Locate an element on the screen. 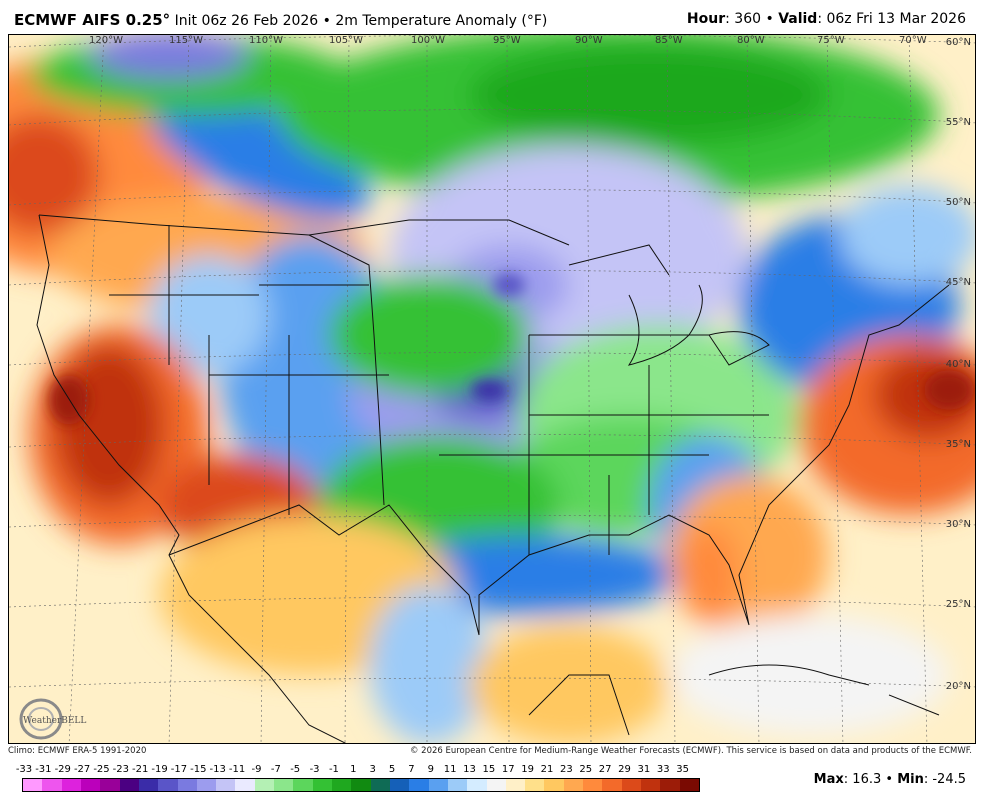 The image size is (984, 808). degree-symbol: ° is located at coordinates (166, 20).